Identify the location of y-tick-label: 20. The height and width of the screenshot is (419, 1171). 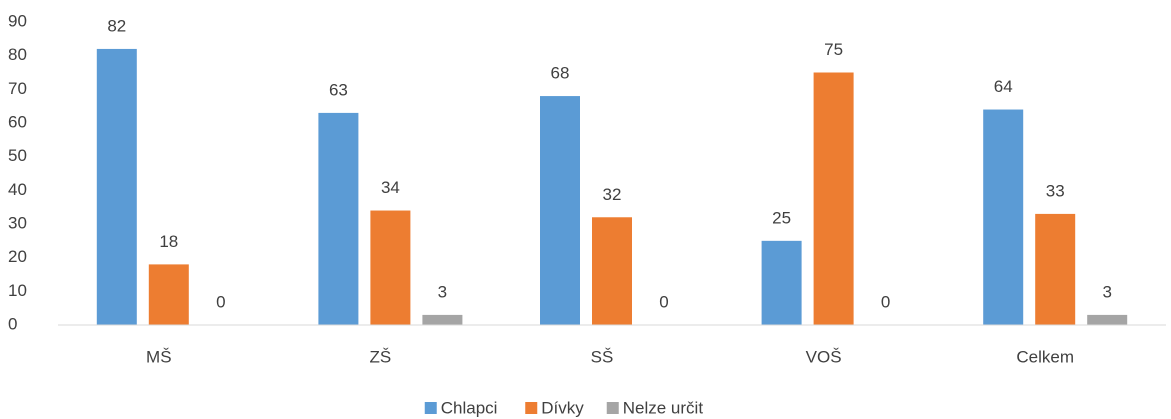
(17, 256).